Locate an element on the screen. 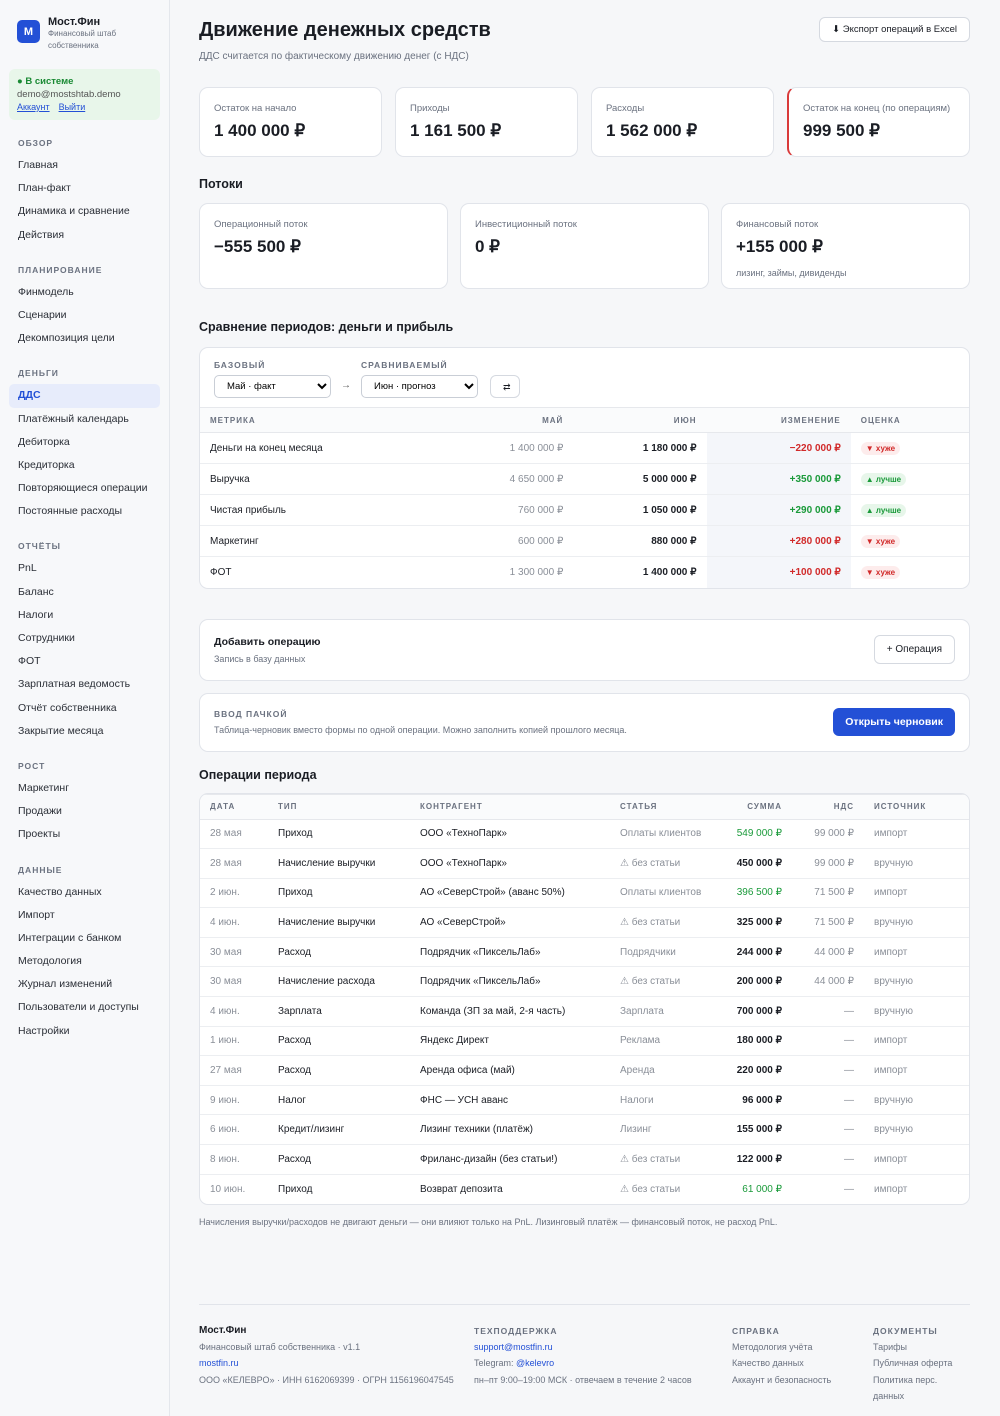 This screenshot has width=1000, height=1416. cell: Налоги is located at coordinates (666, 1100).